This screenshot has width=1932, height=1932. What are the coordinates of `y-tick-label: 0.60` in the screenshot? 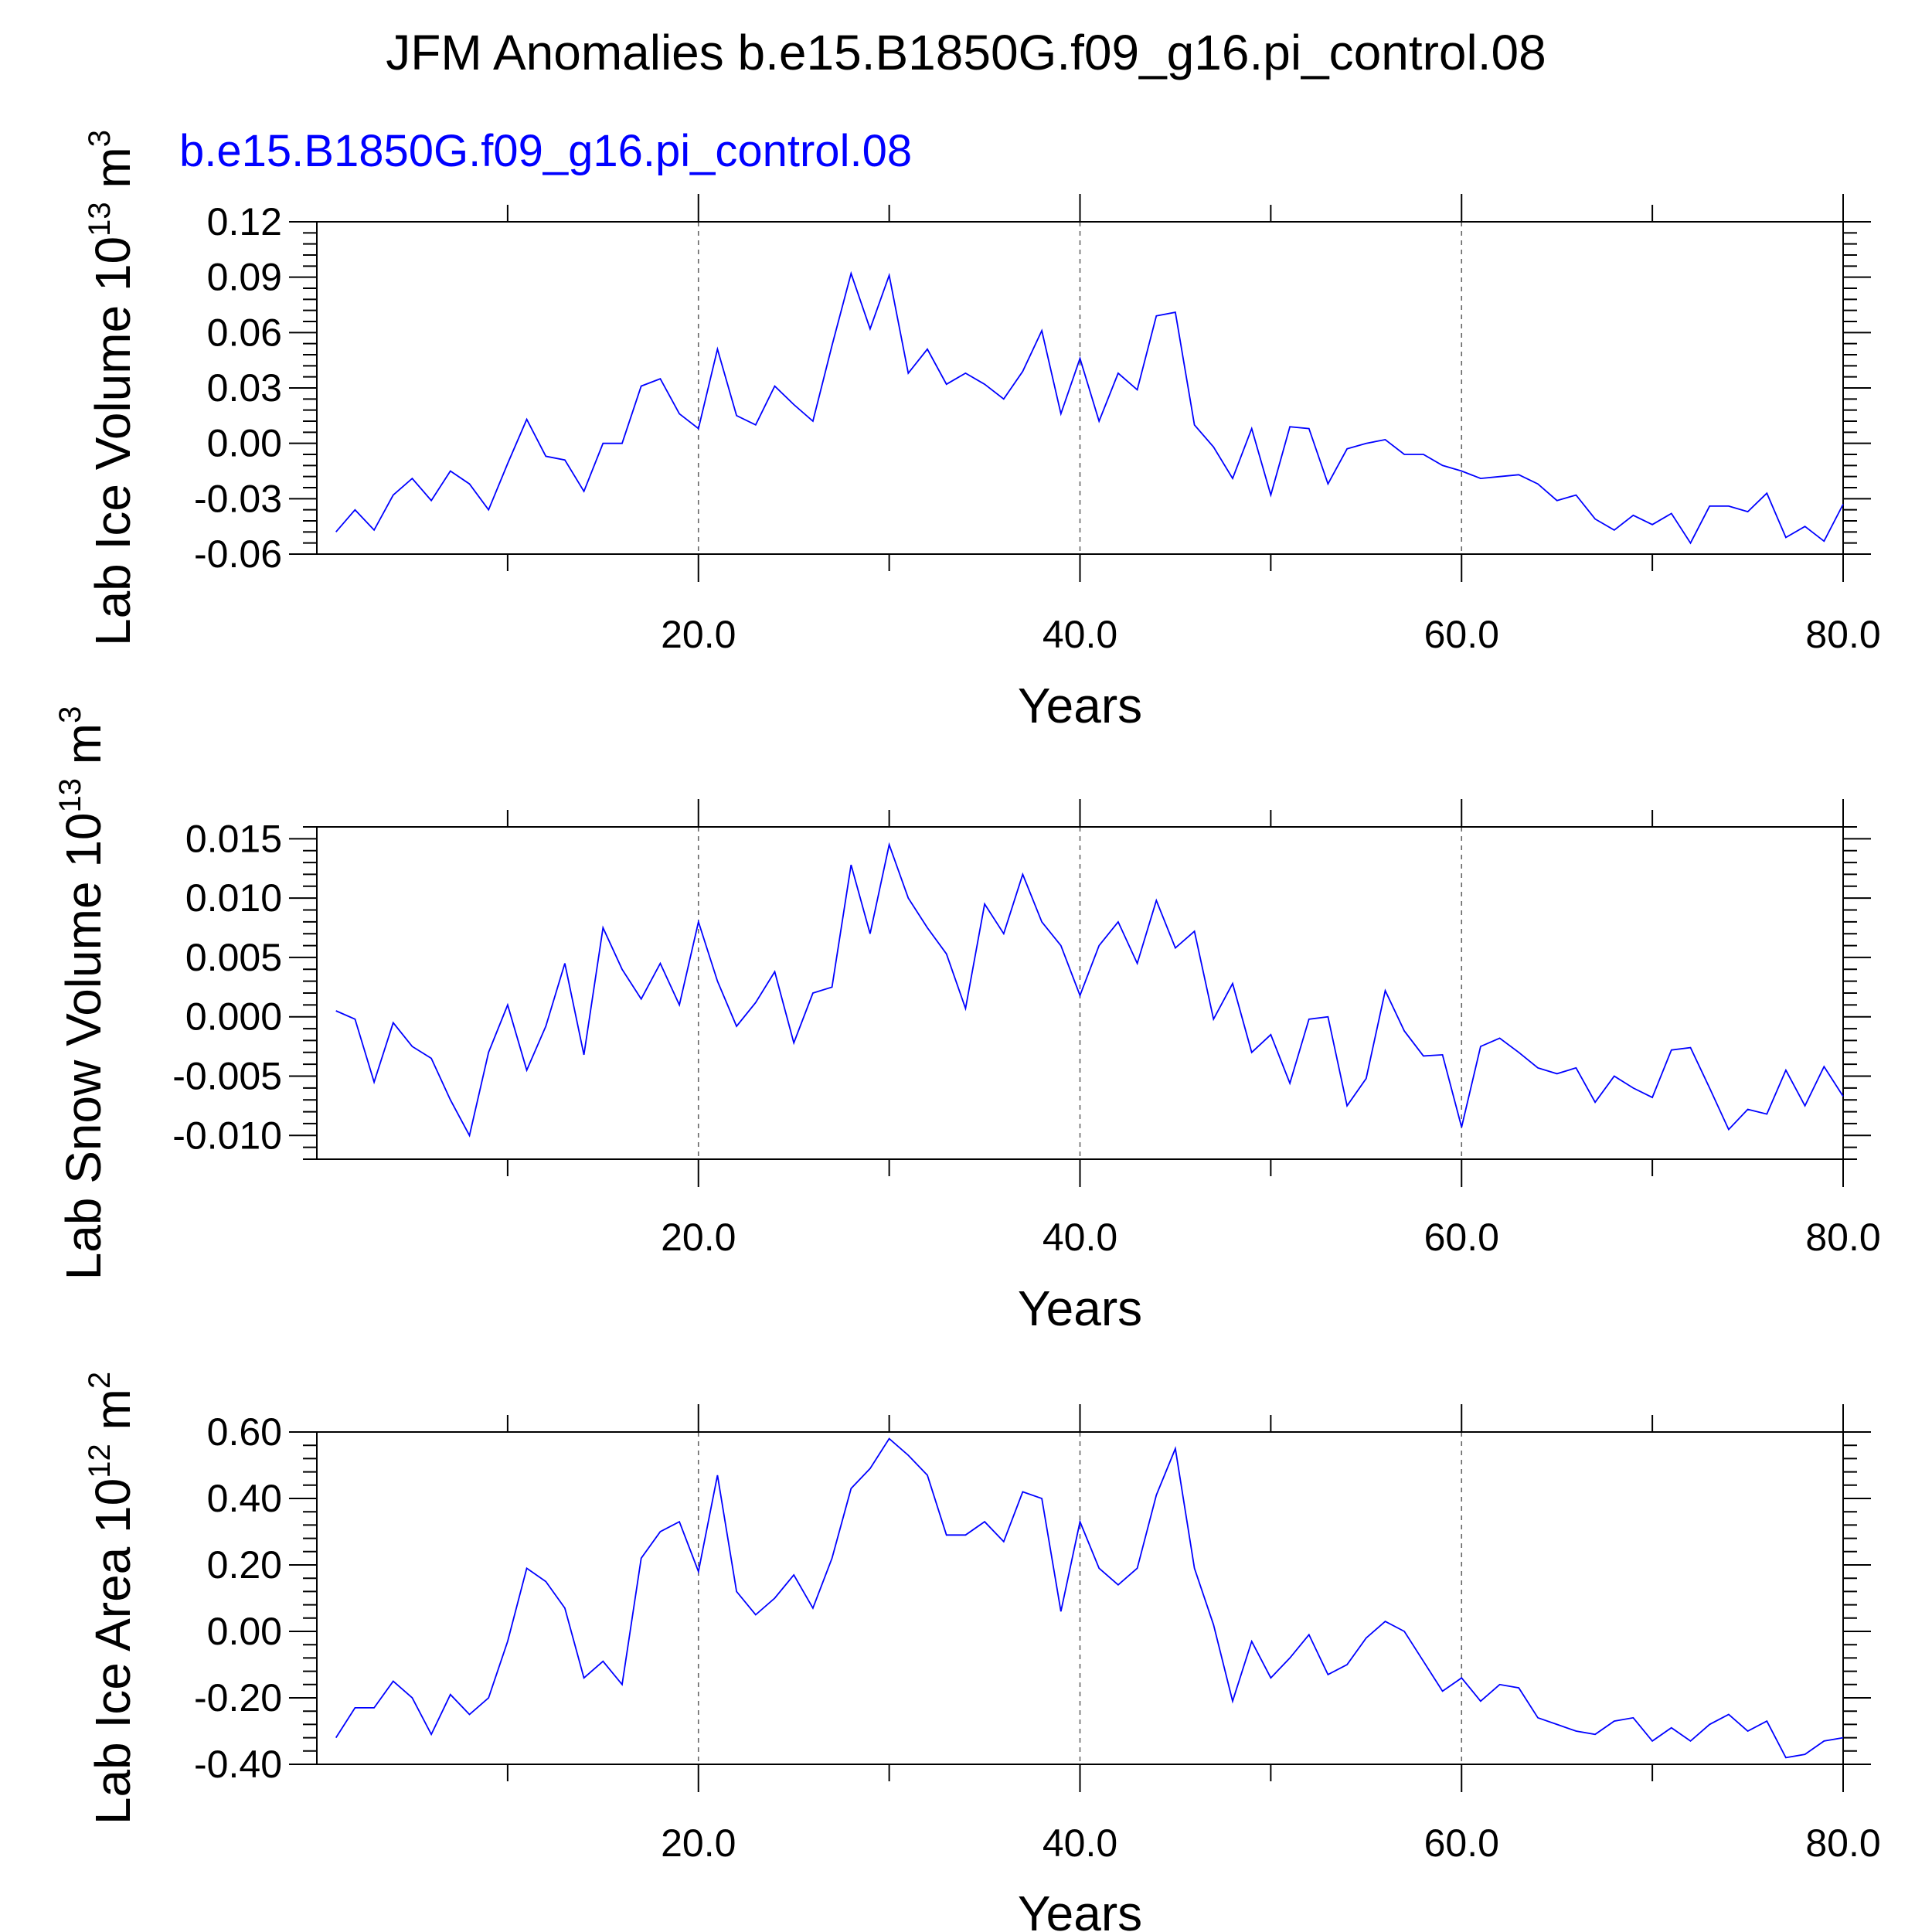 It's located at (244, 1432).